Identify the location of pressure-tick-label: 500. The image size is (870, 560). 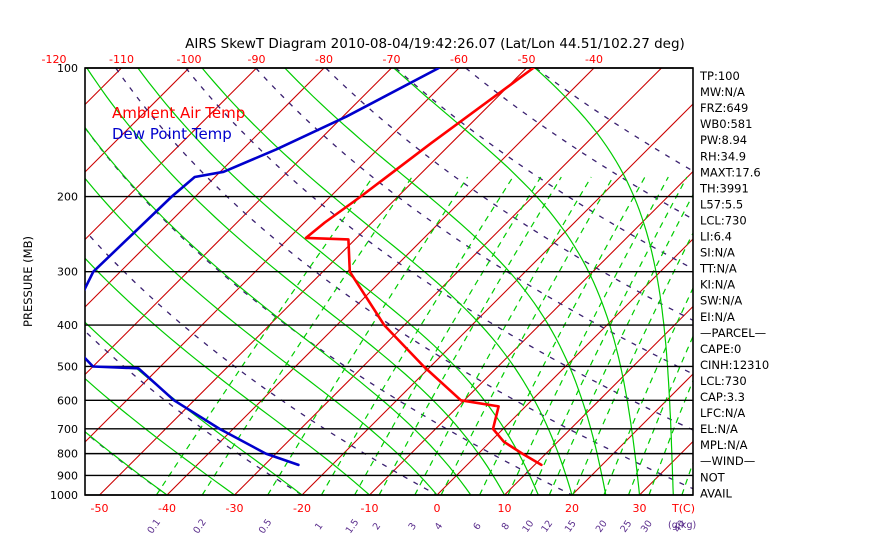
(67, 366).